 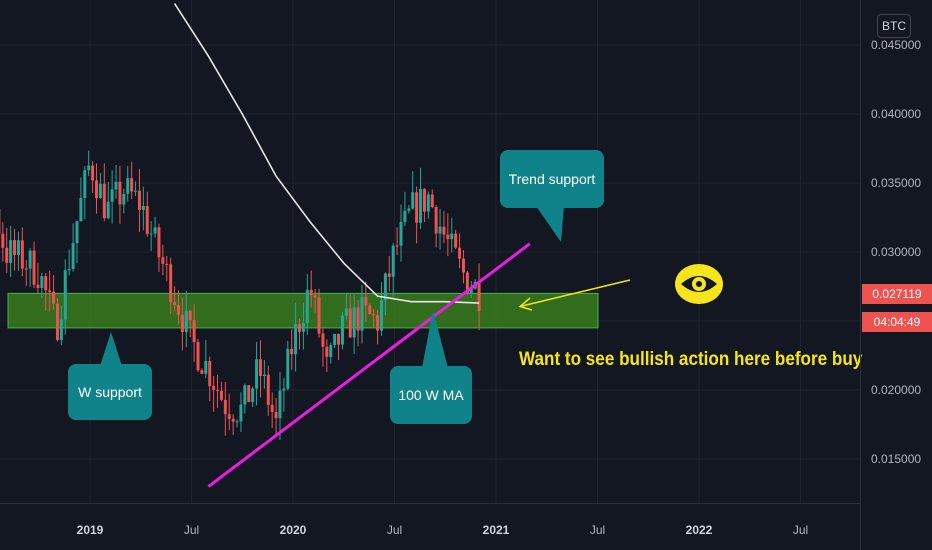 I want to click on y-tick-label: 0.045000, so click(x=896, y=45).